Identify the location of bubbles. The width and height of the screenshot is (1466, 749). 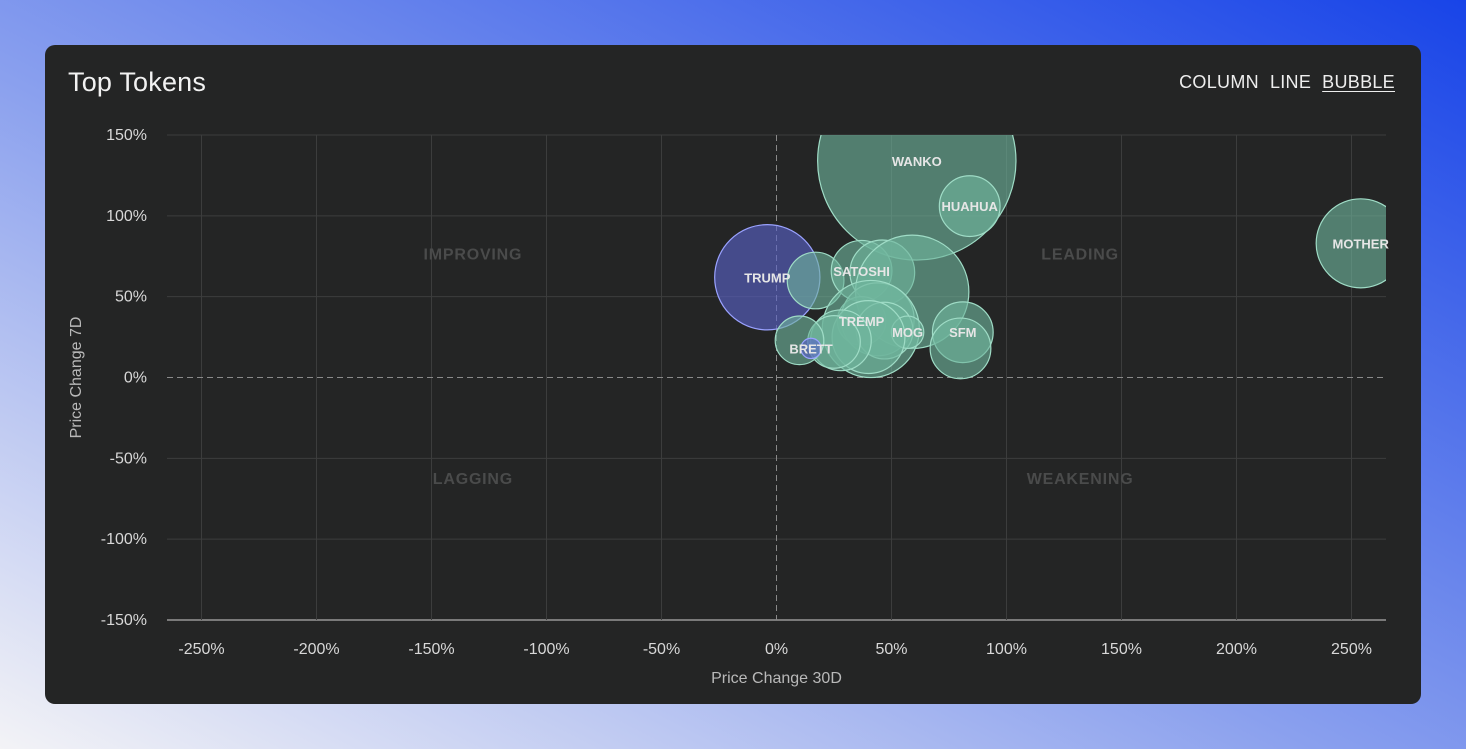
(1050, 257).